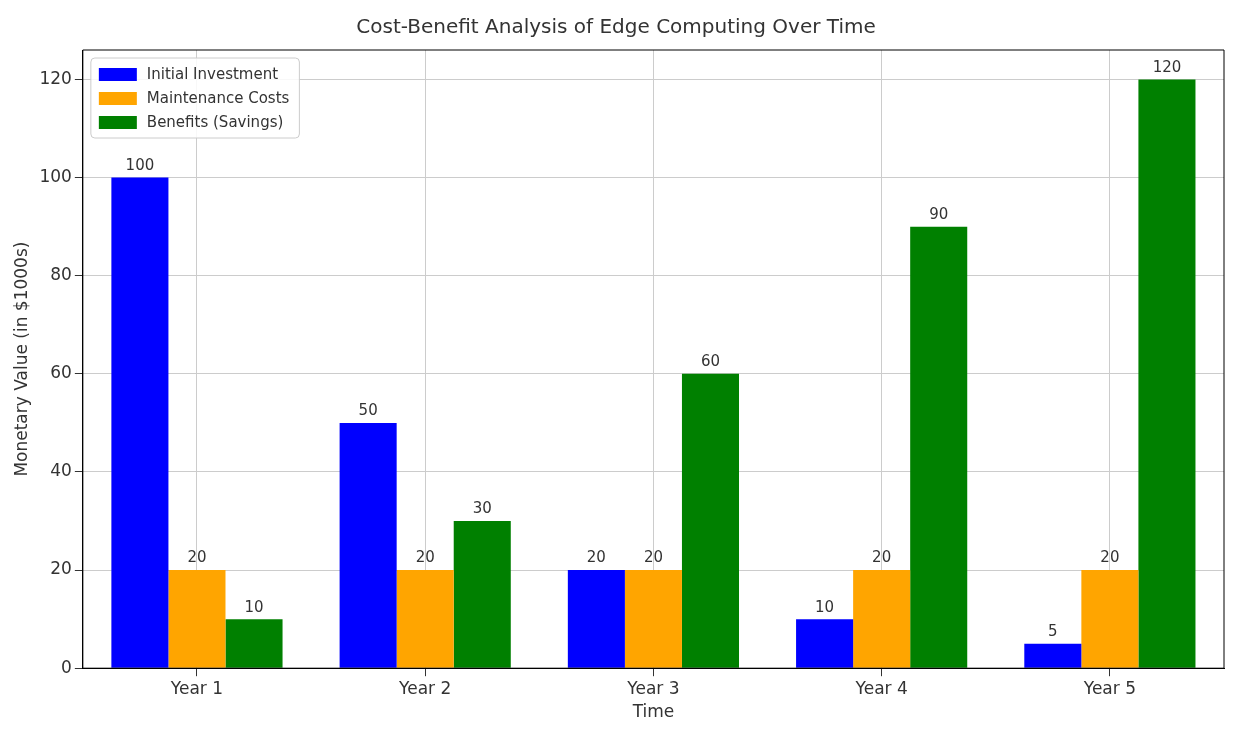  What do you see at coordinates (55, 175) in the screenshot?
I see `y-tick-label: 100` at bounding box center [55, 175].